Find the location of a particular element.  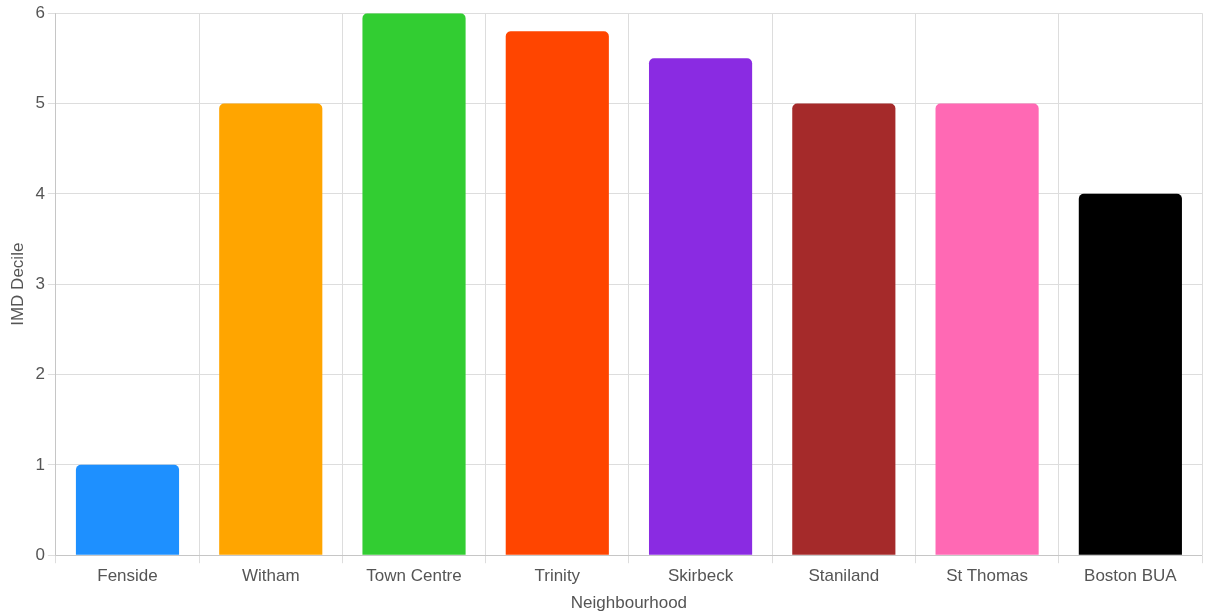

x-tick-label: St Thomas is located at coordinates (987, 576).